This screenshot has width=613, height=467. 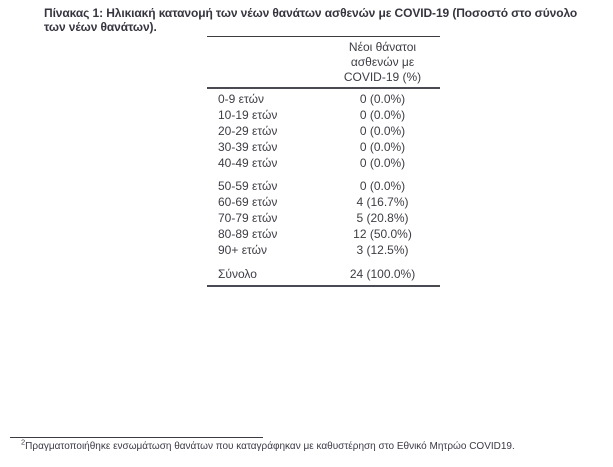 What do you see at coordinates (323, 63) in the screenshot?
I see `table-header: Νέοι θάνατοι ασθενών με COVID-19 (%)` at bounding box center [323, 63].